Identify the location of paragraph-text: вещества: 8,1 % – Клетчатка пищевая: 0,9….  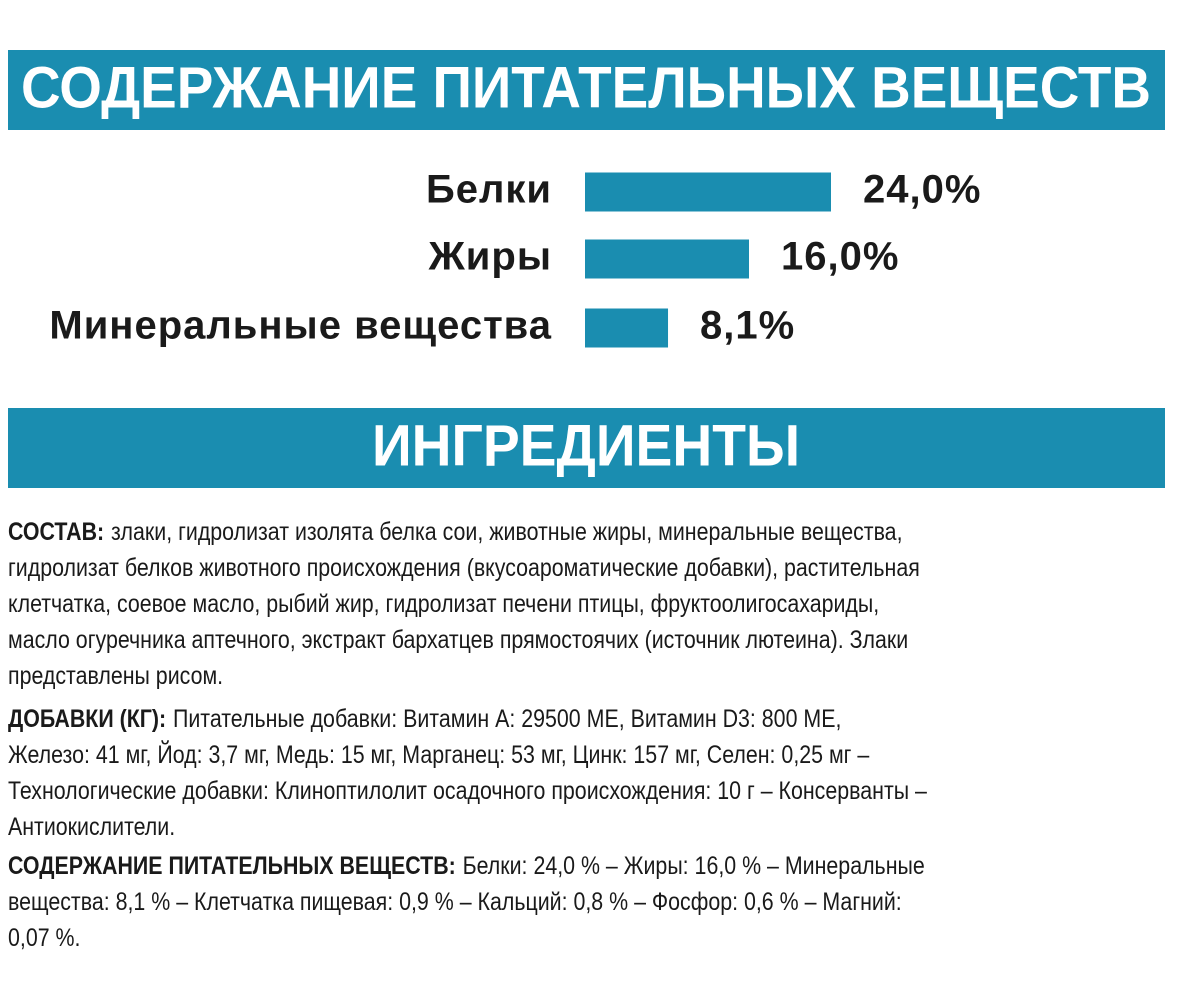
(455, 902).